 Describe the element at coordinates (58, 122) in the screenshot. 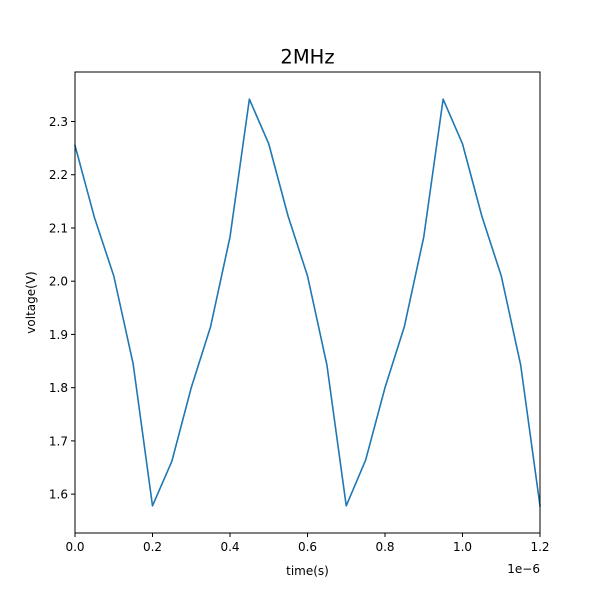

I see `y-tick-label: 2.3` at that location.